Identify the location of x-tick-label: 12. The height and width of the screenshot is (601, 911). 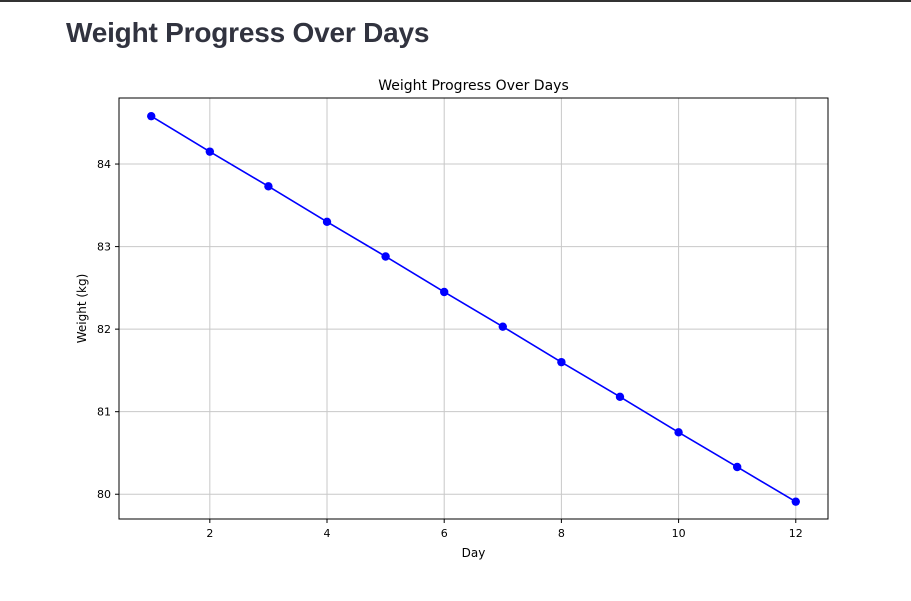
(796, 533).